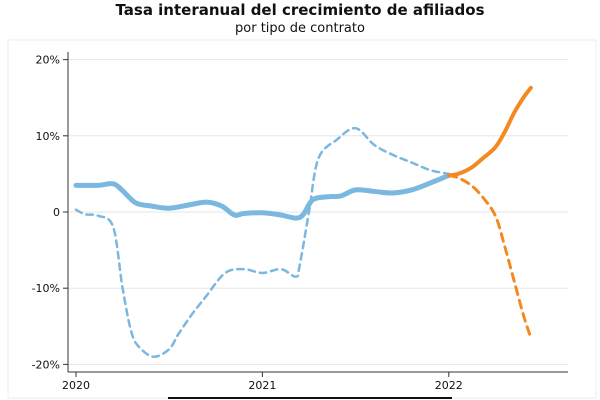 The height and width of the screenshot is (400, 600). What do you see at coordinates (56, 212) in the screenshot?
I see `y-tick-label: 0` at bounding box center [56, 212].